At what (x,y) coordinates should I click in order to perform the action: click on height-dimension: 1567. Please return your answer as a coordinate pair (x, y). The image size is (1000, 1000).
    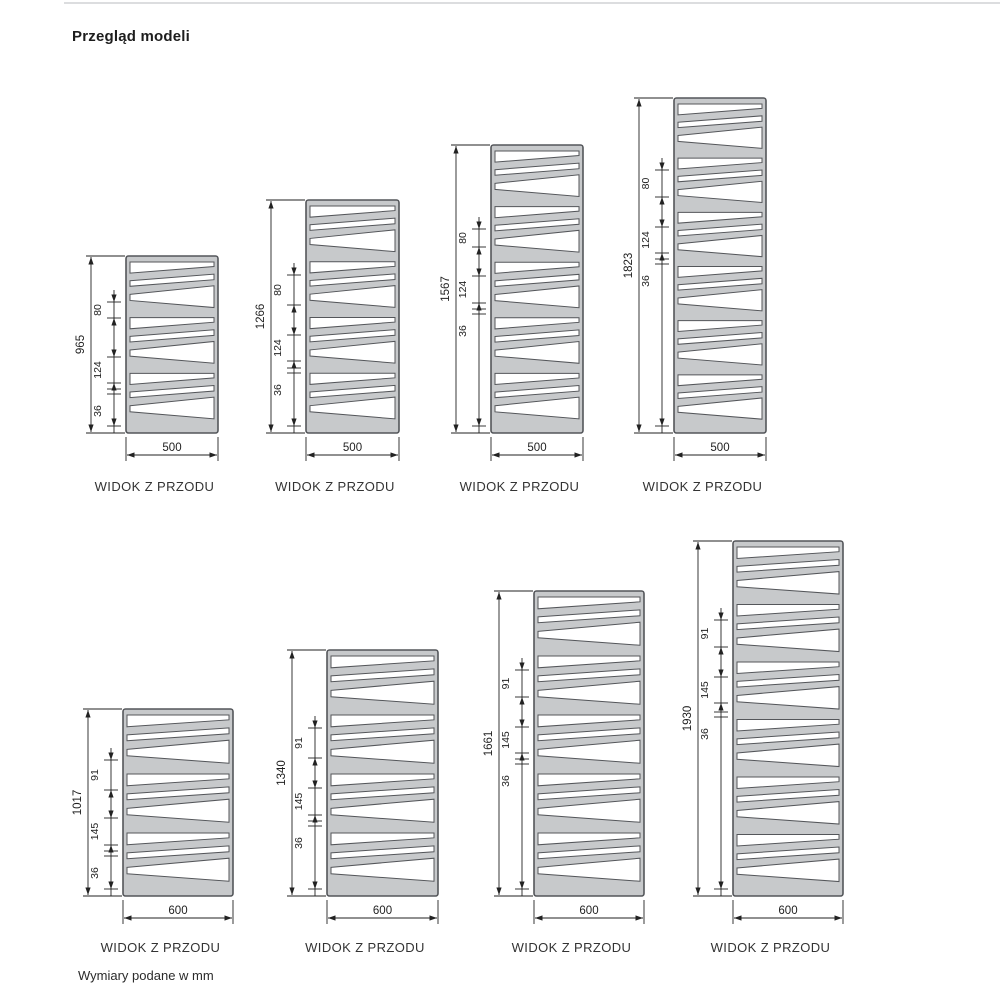
    Looking at the image, I should click on (465, 289).